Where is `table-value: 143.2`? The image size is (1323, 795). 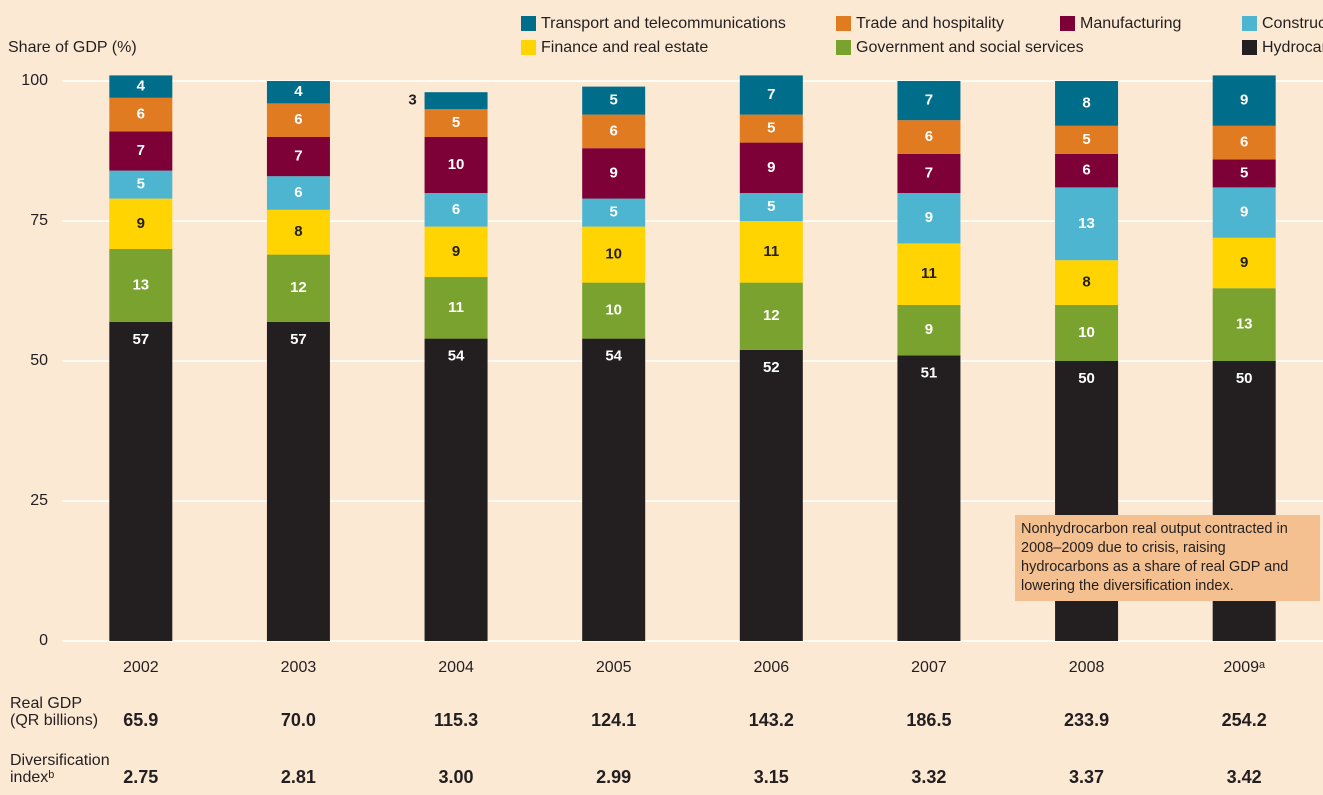 table-value: 143.2 is located at coordinates (771, 720).